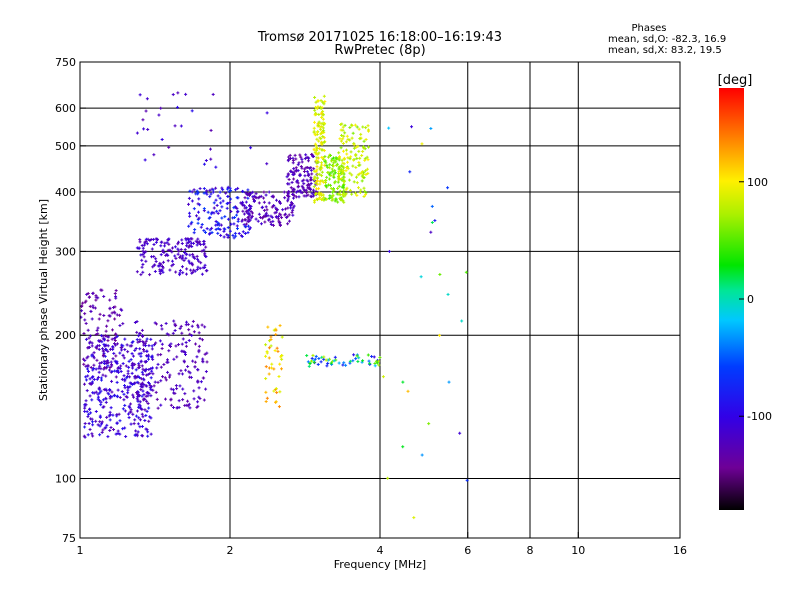  I want to click on y-tick-label: 400, so click(65, 192).